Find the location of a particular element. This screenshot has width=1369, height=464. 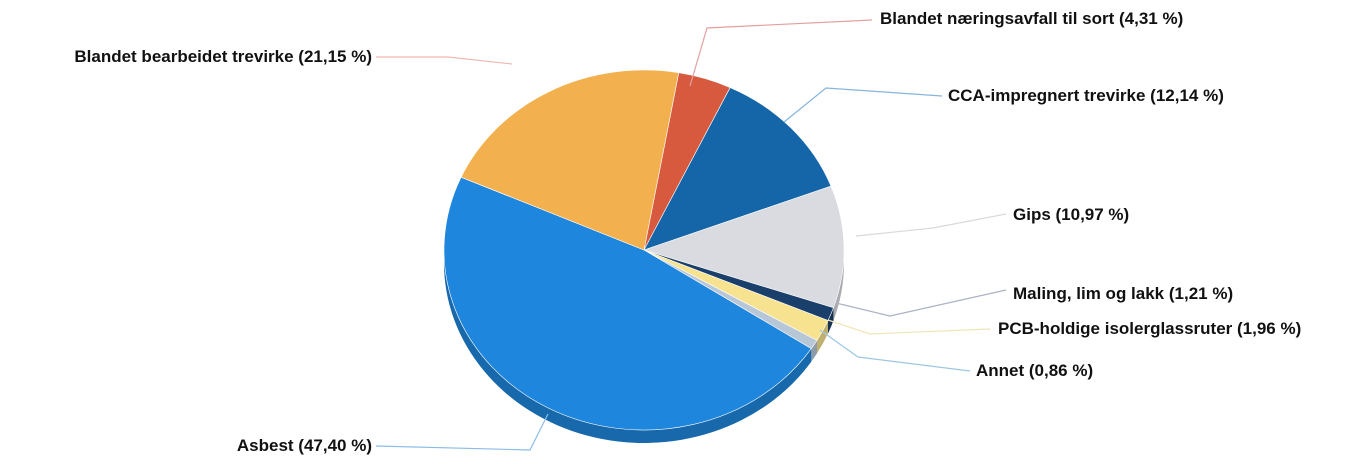

data-label: Annet (0,86 %) is located at coordinates (1034, 370).